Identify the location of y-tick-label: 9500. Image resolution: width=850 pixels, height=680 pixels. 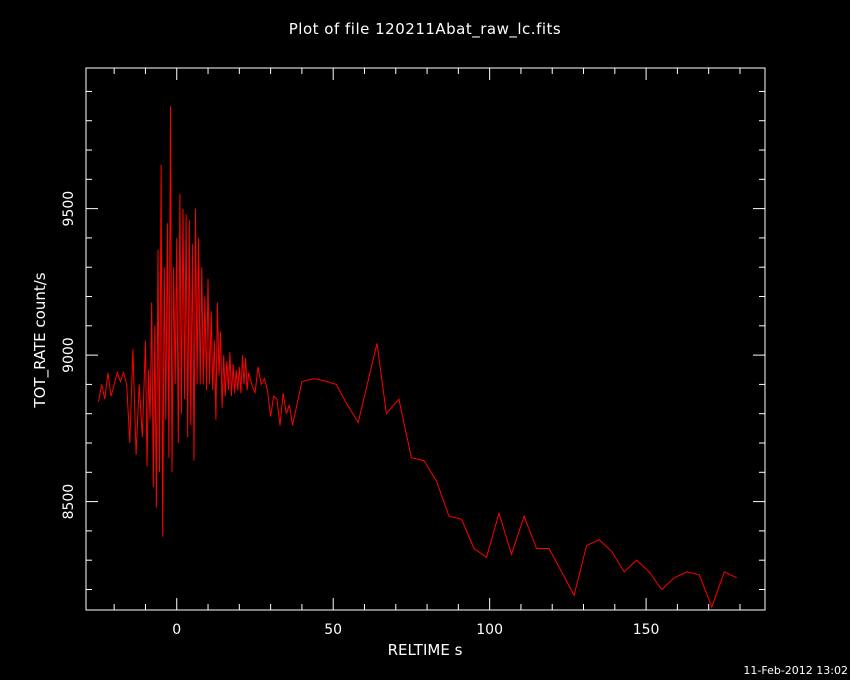
(69, 209).